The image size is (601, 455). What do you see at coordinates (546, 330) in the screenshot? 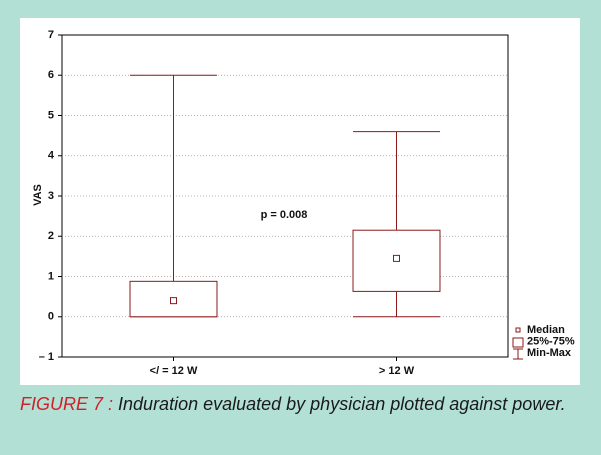
I see `legend-label: Median` at bounding box center [546, 330].